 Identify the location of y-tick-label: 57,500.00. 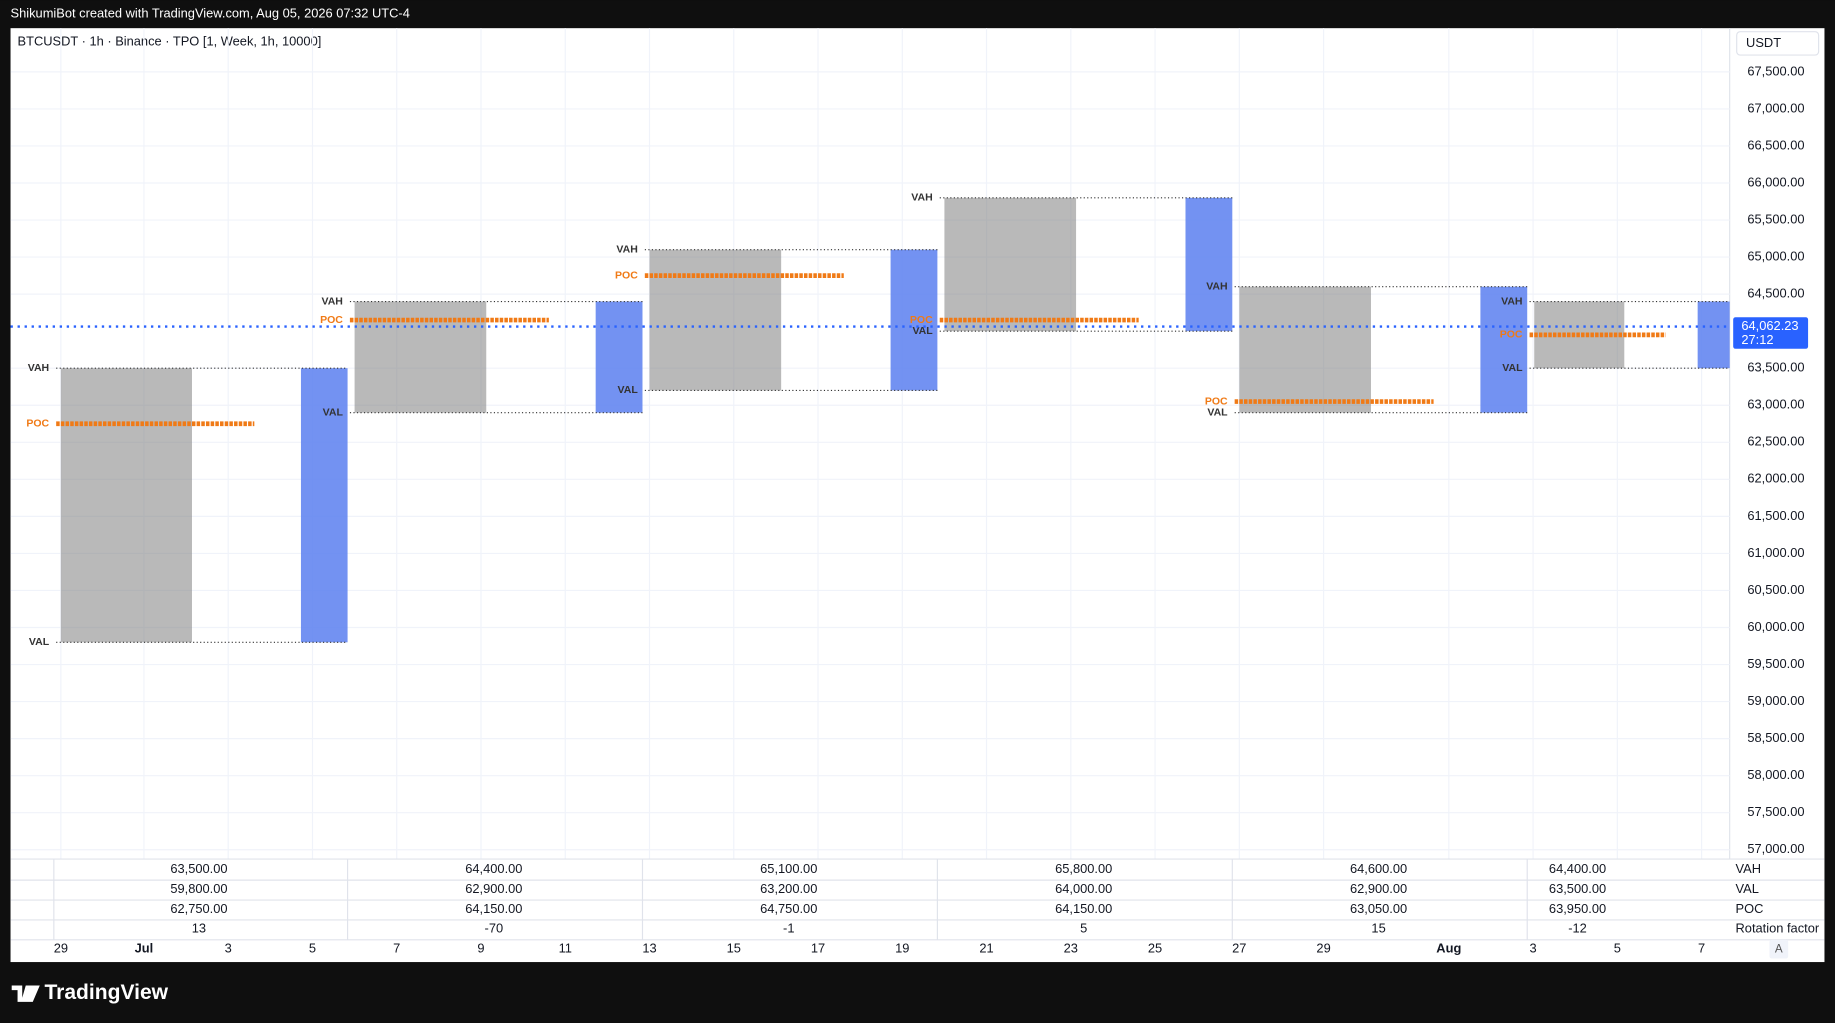
(1775, 811).